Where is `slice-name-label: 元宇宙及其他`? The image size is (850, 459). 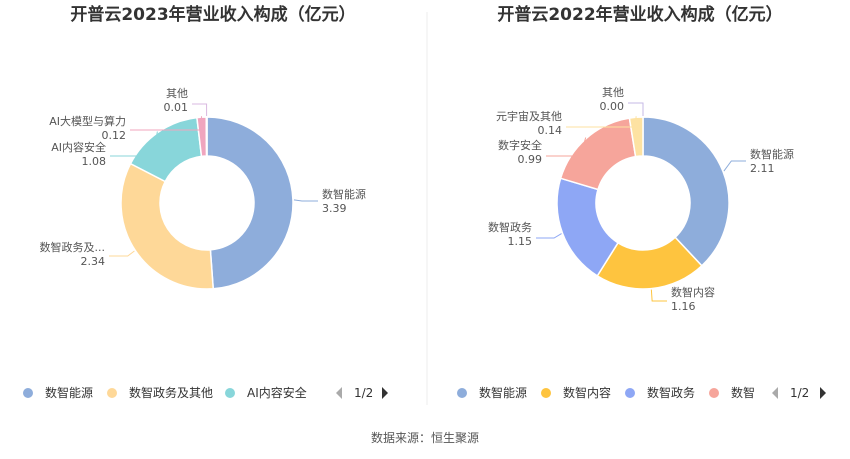 slice-name-label: 元宇宙及其他 is located at coordinates (529, 116).